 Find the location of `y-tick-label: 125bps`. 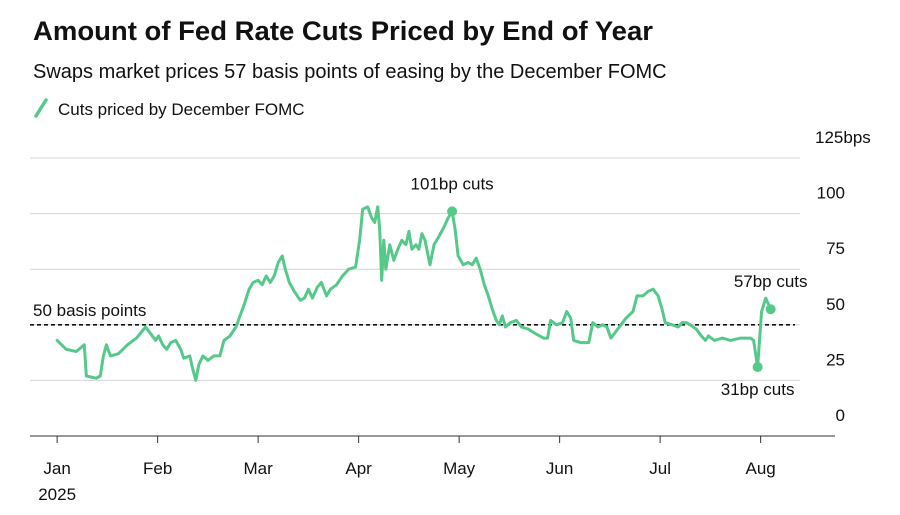

y-tick-label: 125bps is located at coordinates (843, 137).